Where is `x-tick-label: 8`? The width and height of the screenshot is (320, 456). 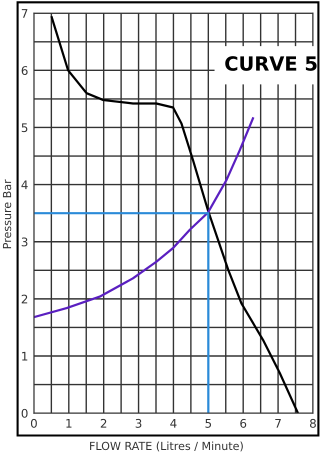
x-tick-label: 8 is located at coordinates (313, 423).